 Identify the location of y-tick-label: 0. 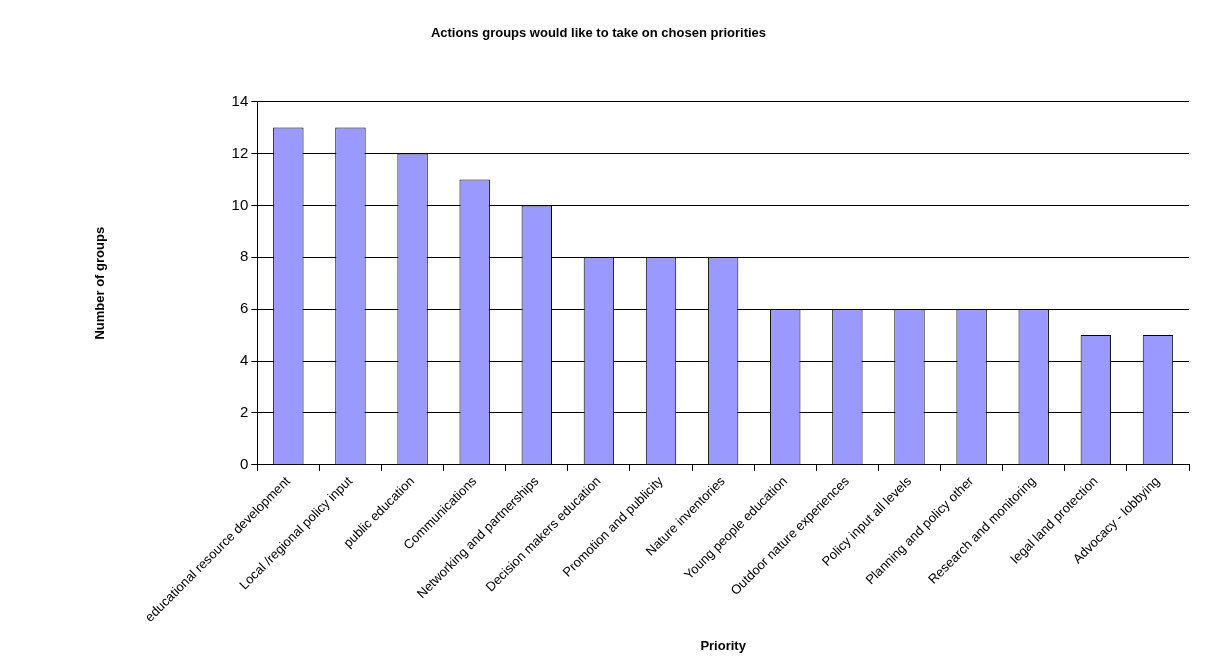
(244, 463).